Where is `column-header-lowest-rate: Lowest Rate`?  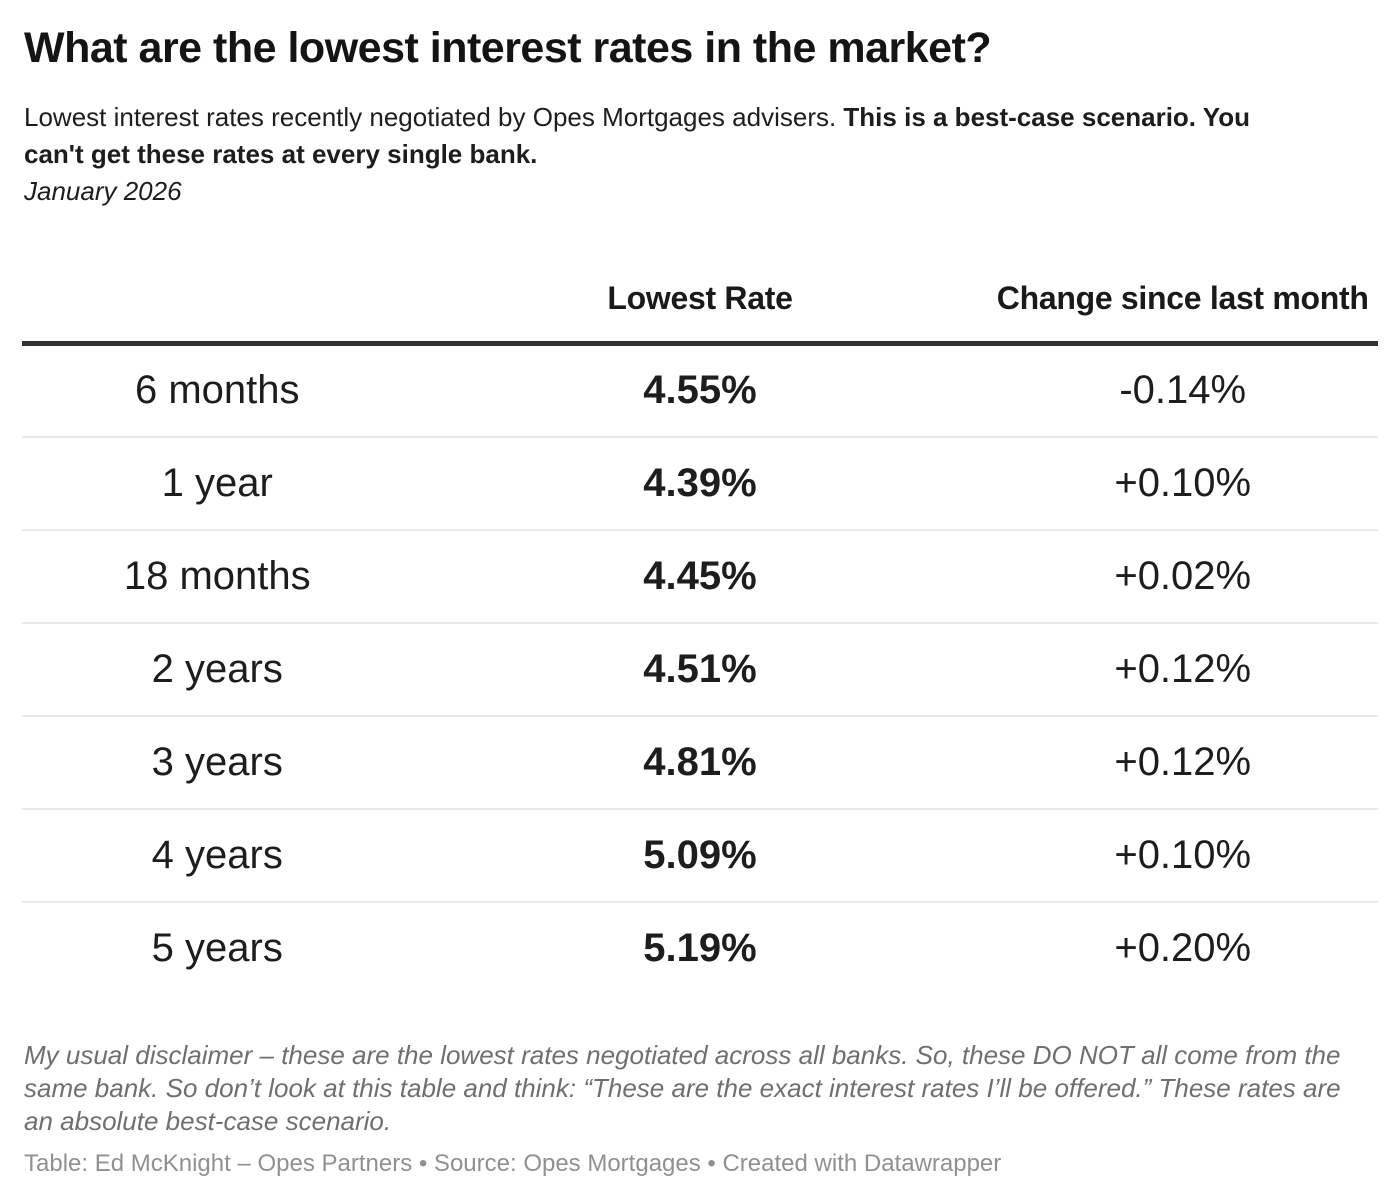
column-header-lowest-rate: Lowest Rate is located at coordinates (700, 292).